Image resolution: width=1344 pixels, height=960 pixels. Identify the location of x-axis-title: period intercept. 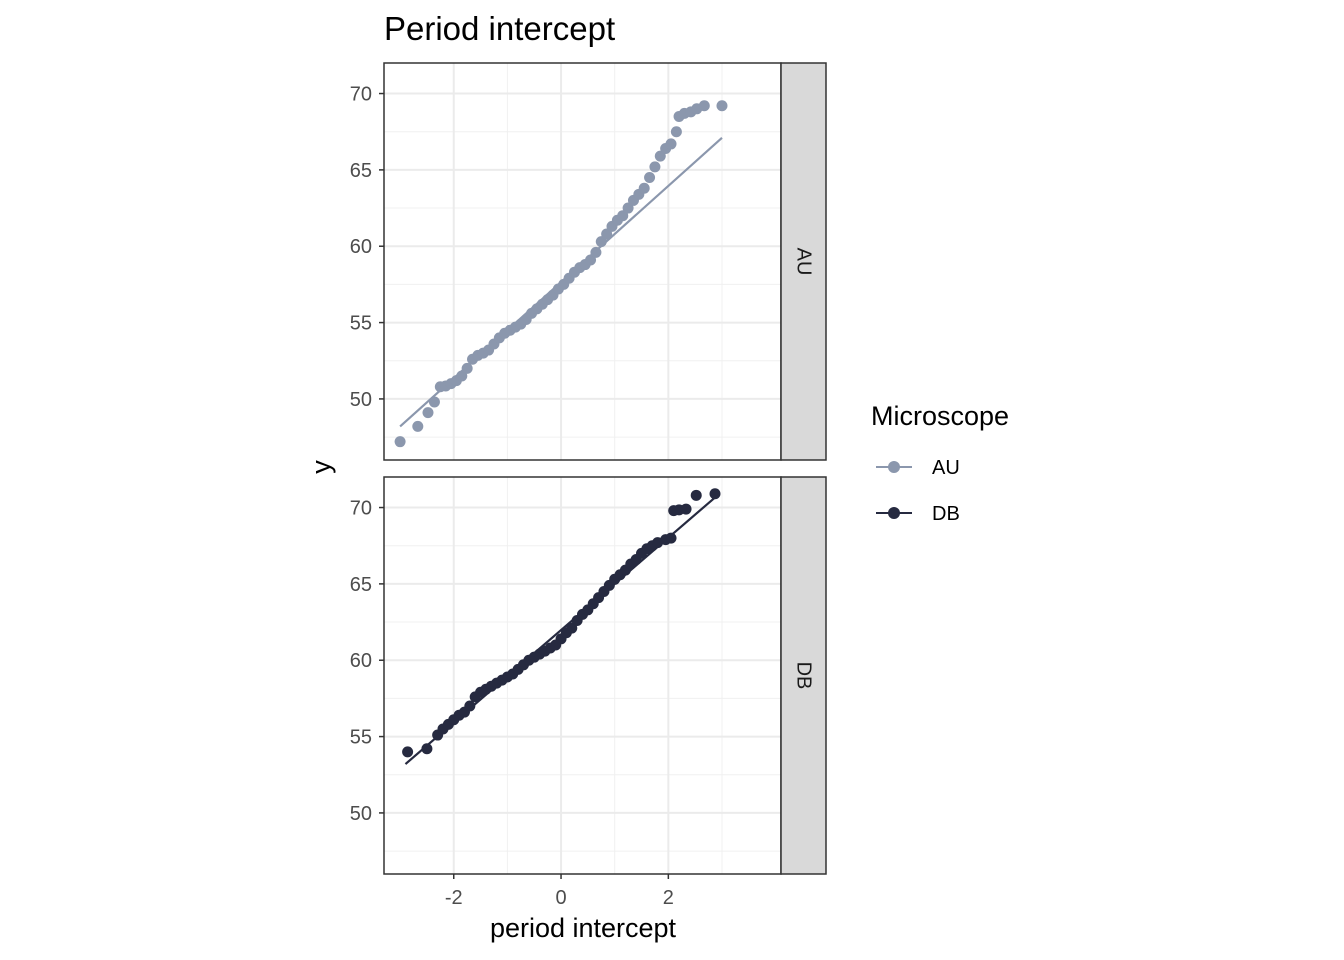
(583, 928).